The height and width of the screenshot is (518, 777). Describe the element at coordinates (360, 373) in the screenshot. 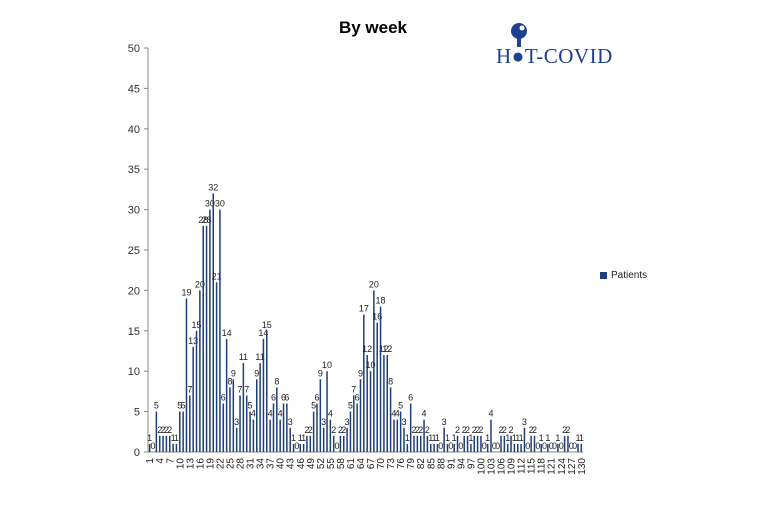

I see `data-label: 9` at that location.